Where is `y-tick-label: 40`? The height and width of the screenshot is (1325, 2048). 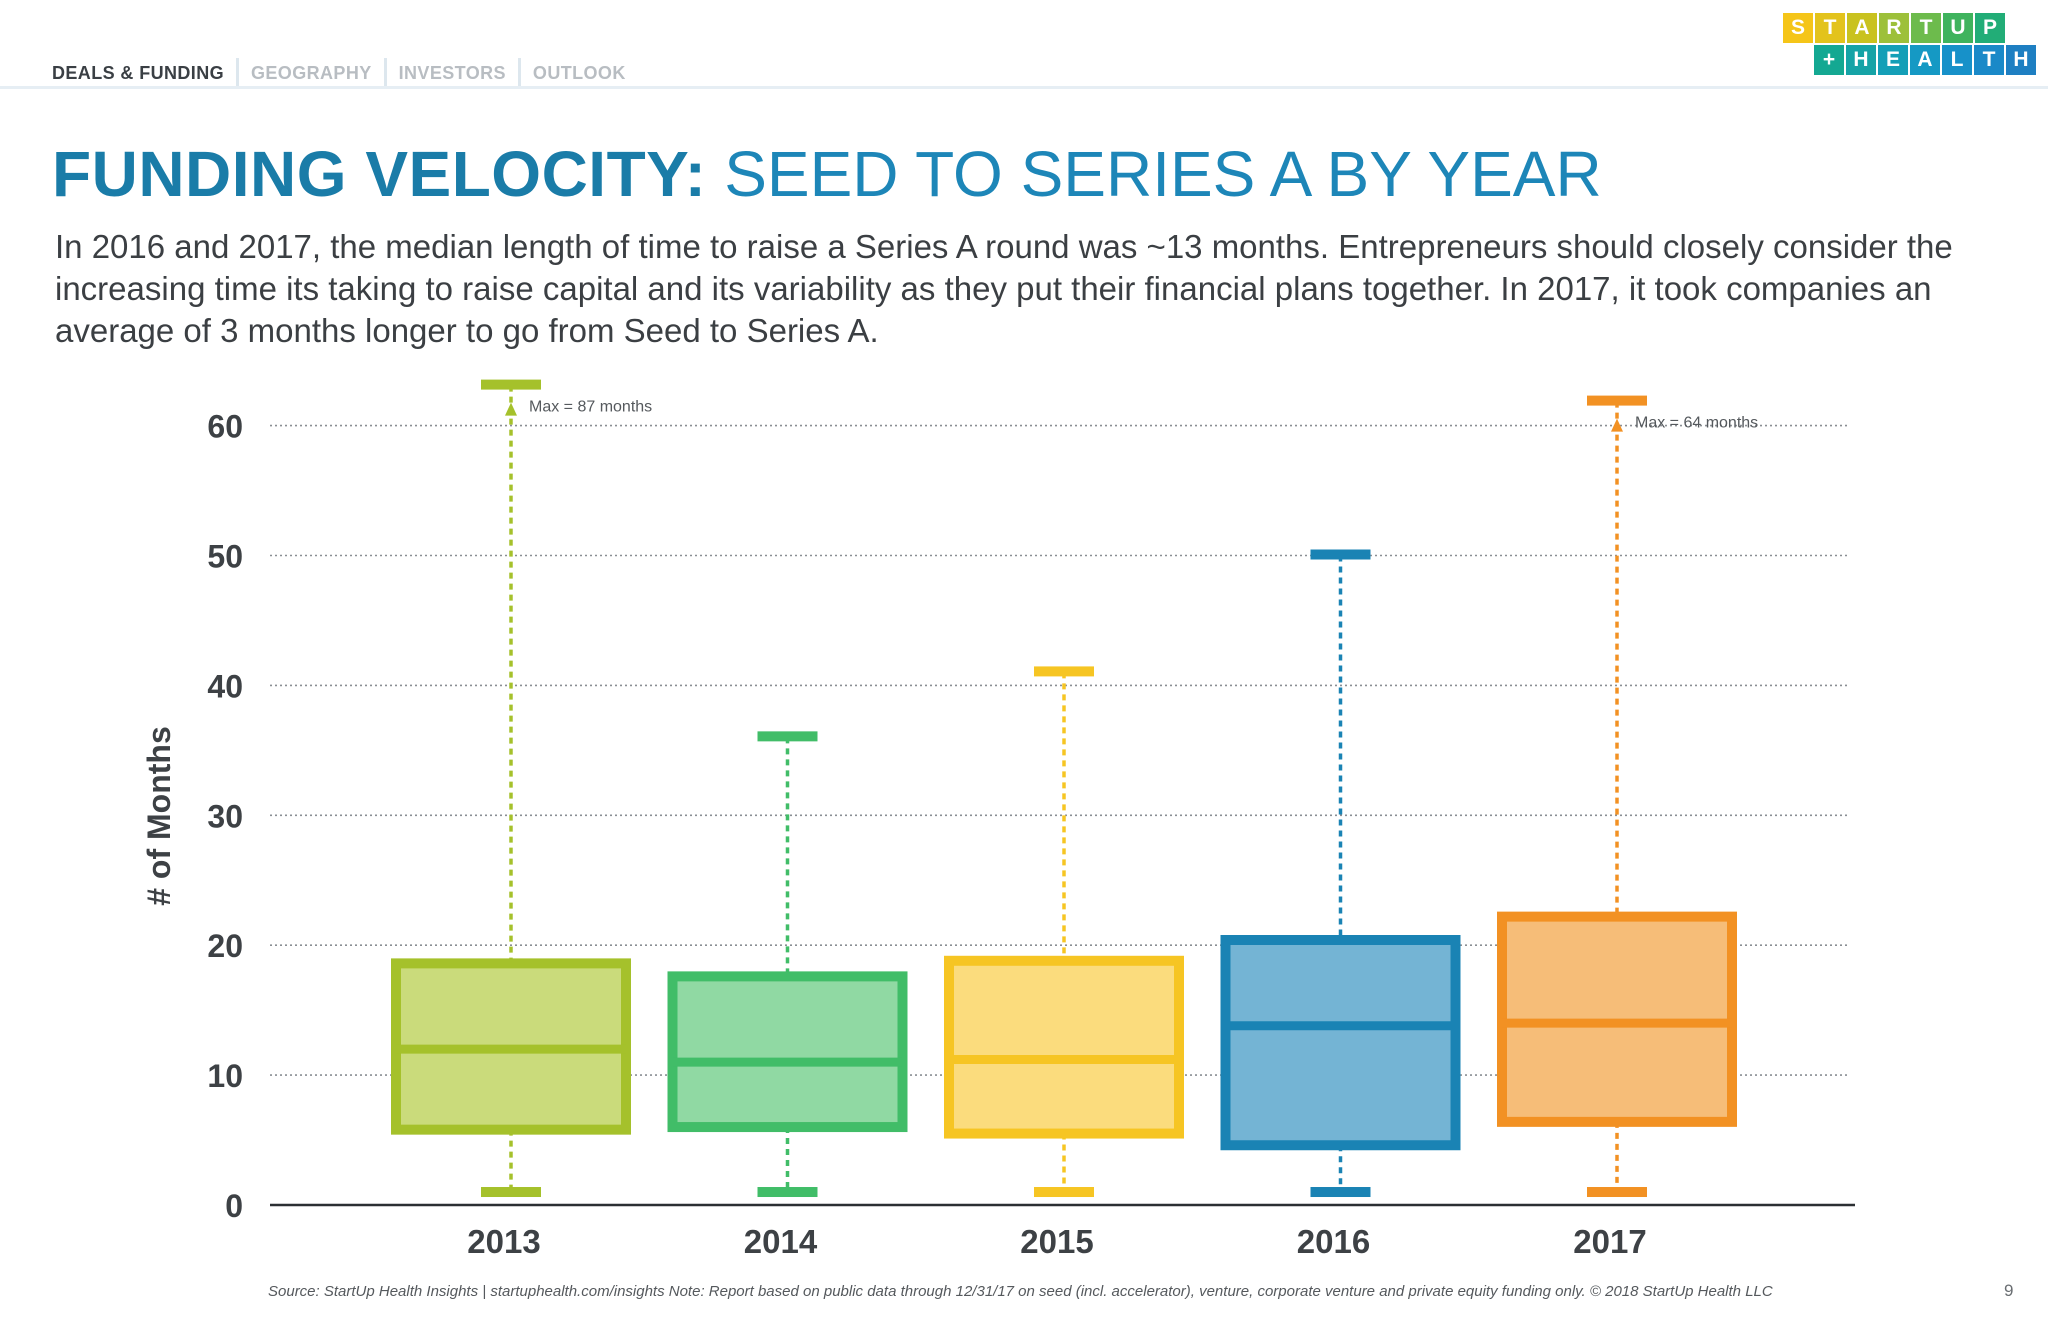 y-tick-label: 40 is located at coordinates (225, 686).